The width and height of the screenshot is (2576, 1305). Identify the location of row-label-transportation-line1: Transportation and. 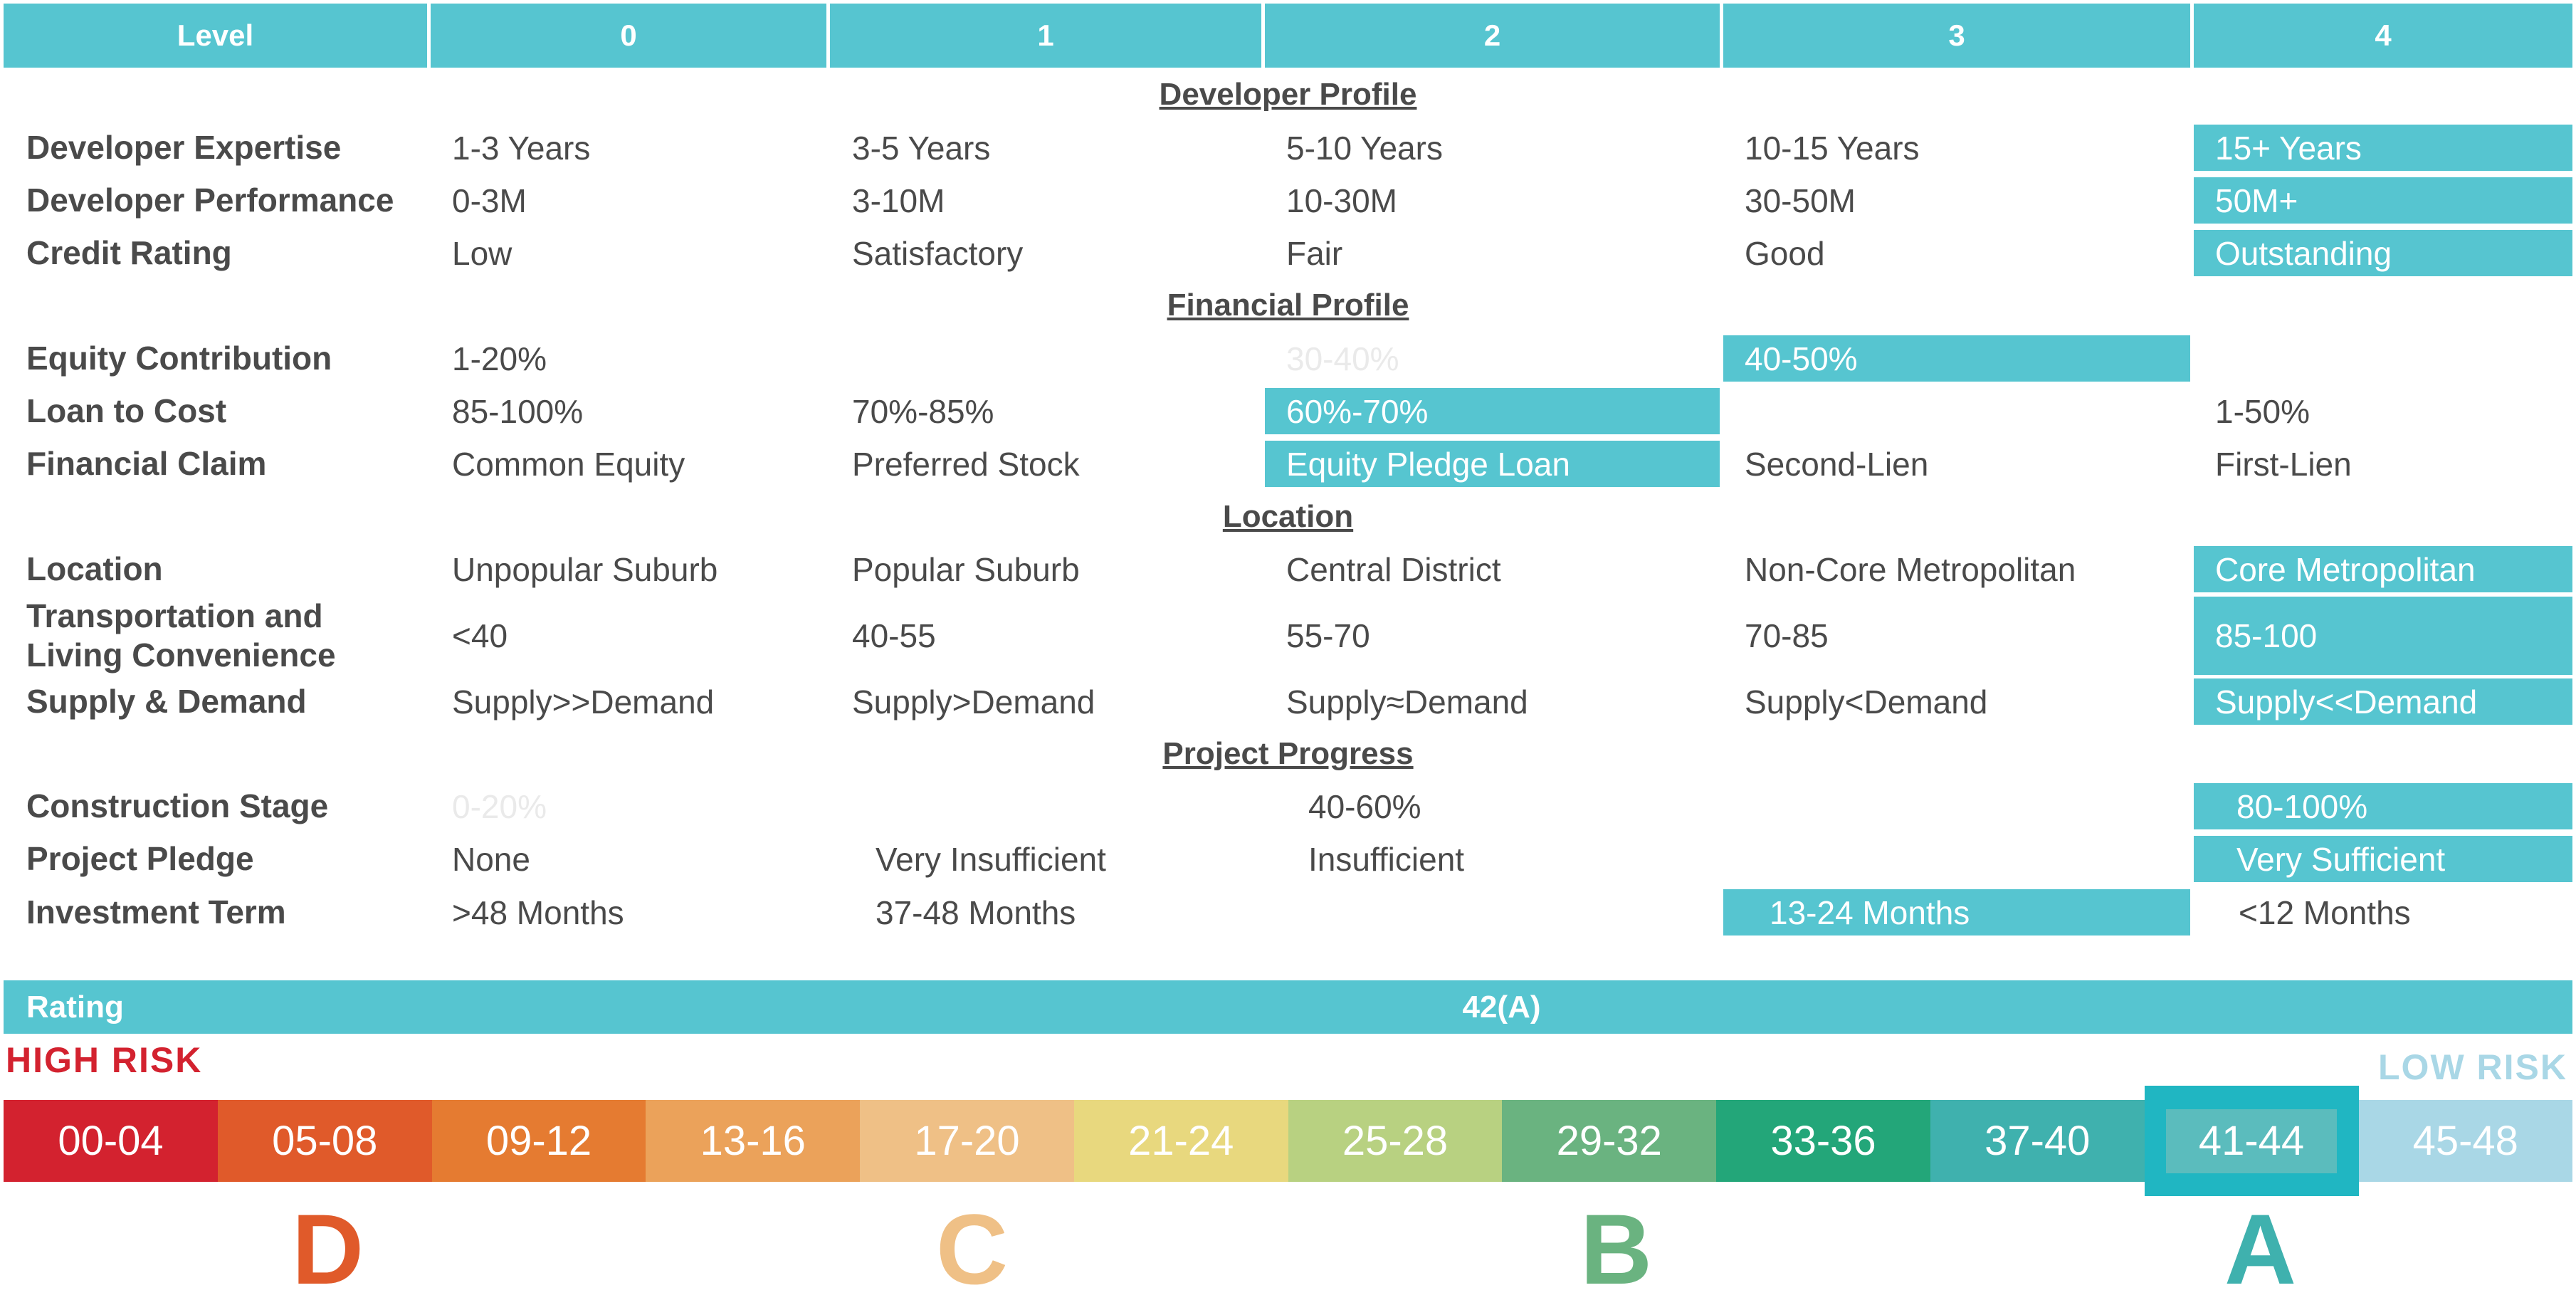
(174, 615).